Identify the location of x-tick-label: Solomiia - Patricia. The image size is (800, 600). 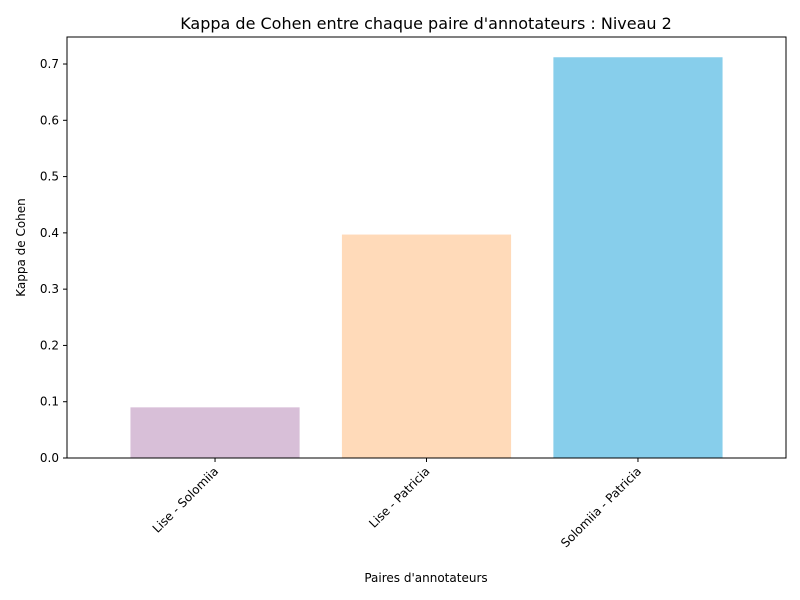
(601, 507).